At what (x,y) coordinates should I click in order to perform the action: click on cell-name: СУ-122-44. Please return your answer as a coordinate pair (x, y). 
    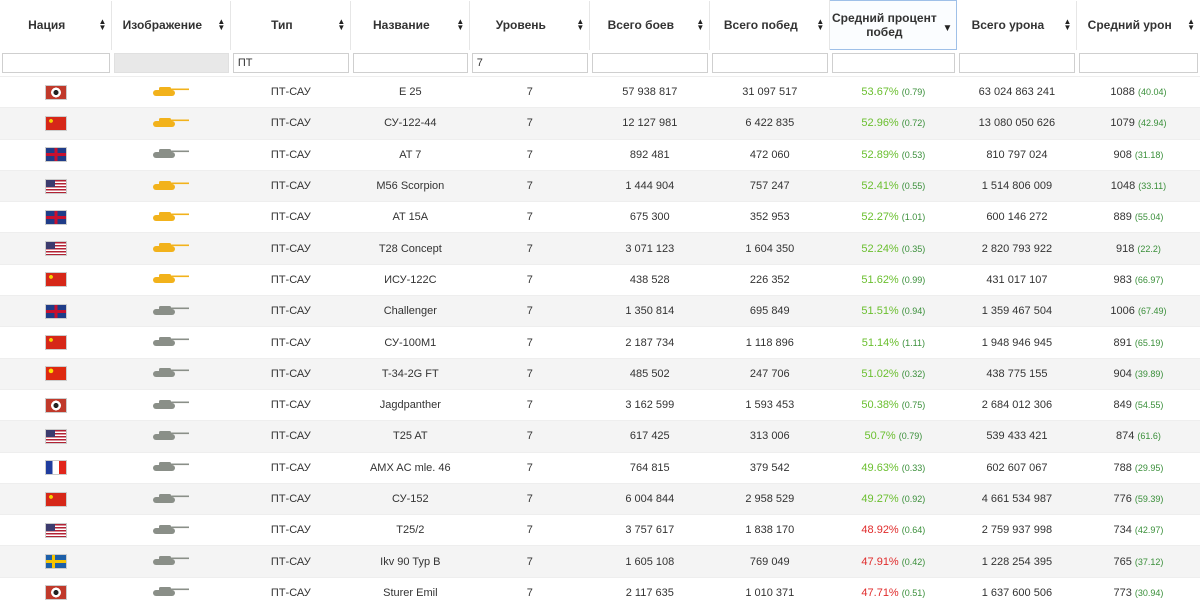
    Looking at the image, I should click on (410, 123).